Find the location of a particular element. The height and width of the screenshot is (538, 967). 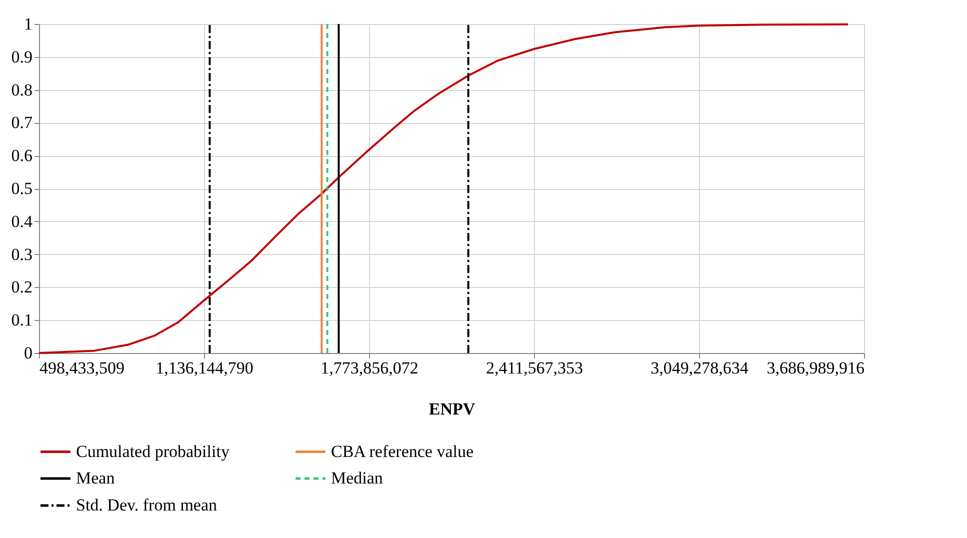

x-tick-label: 498,433,509 is located at coordinates (82, 368).